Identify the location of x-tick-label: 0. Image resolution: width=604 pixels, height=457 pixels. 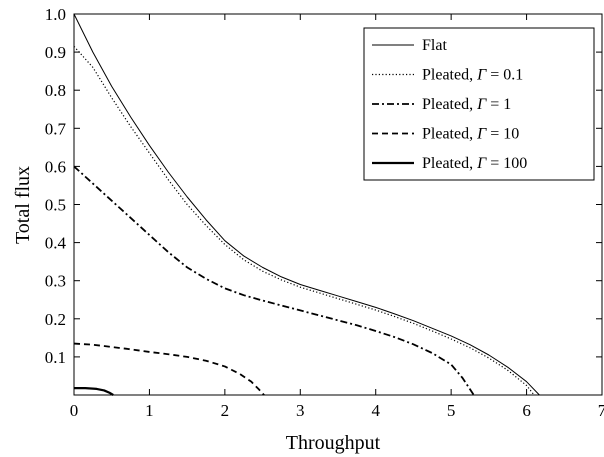
(74, 410).